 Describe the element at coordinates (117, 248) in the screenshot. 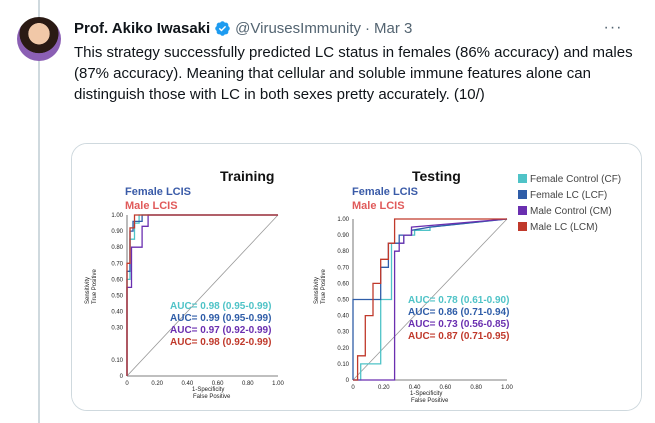

I see `training-y-tick: 0.80` at that location.